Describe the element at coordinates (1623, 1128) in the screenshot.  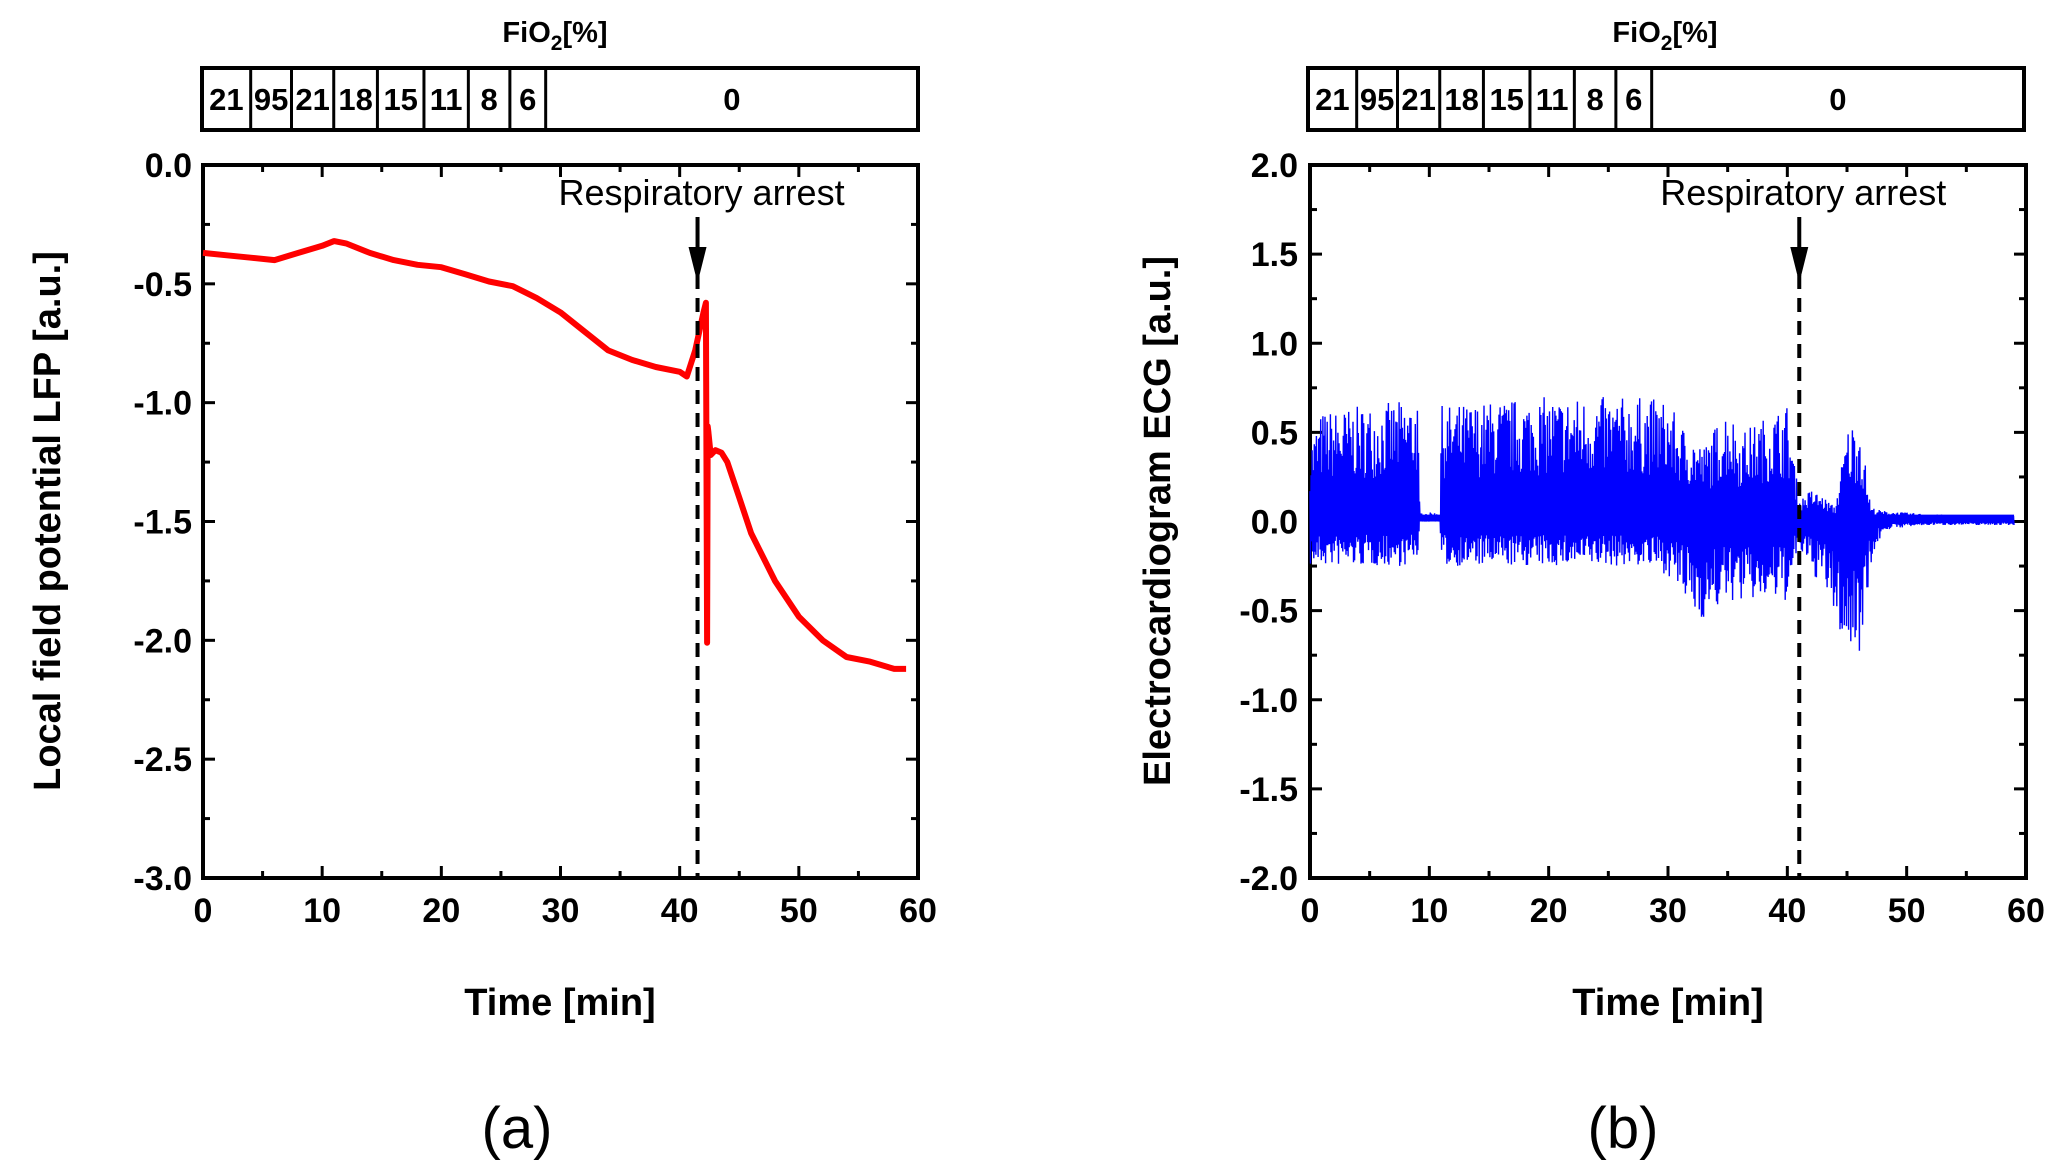
I see `panel-caption-b: (b)` at that location.